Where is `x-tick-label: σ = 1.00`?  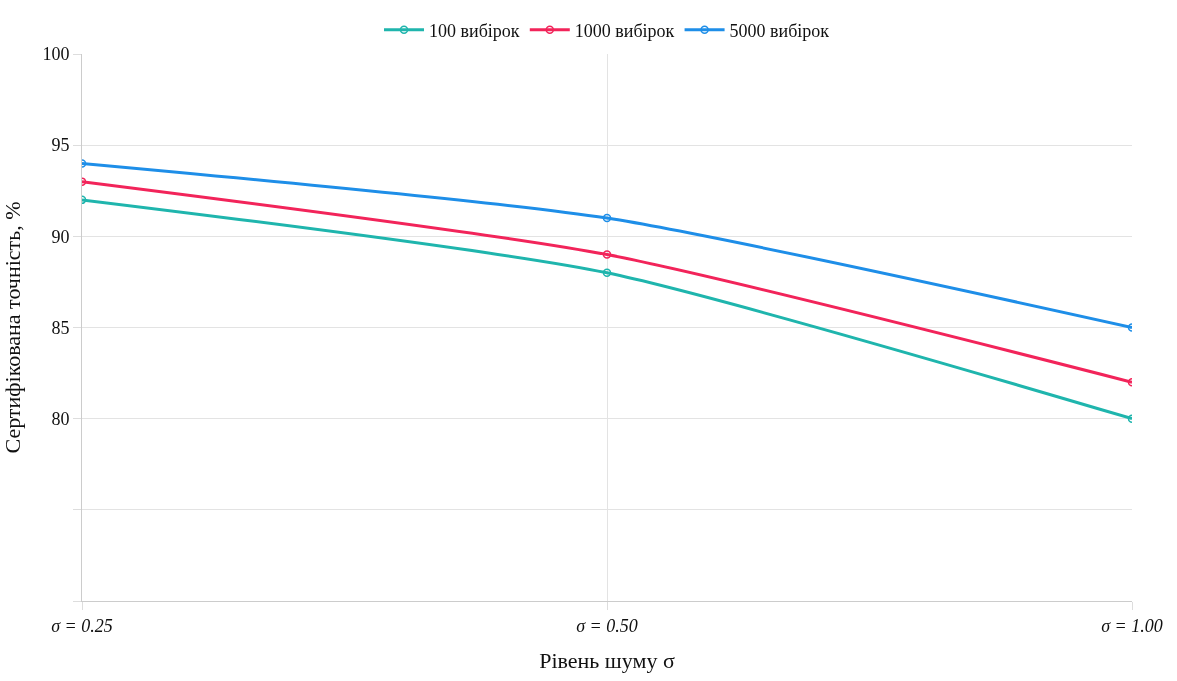 x-tick-label: σ = 1.00 is located at coordinates (1132, 625).